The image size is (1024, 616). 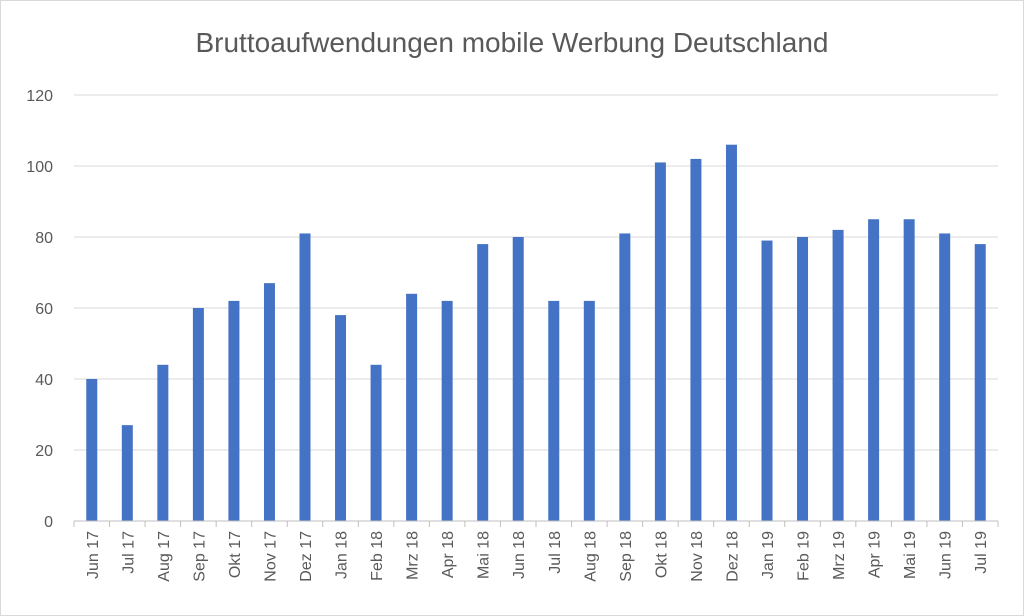 What do you see at coordinates (199, 556) in the screenshot?
I see `x-tick-label: Sep 17` at bounding box center [199, 556].